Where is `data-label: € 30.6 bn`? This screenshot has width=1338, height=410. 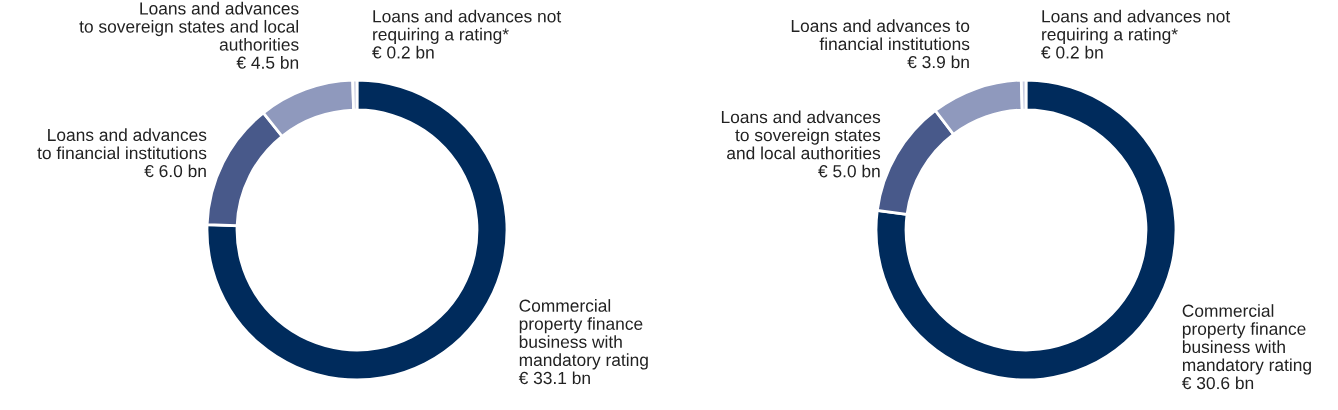 data-label: € 30.6 bn is located at coordinates (1217, 383).